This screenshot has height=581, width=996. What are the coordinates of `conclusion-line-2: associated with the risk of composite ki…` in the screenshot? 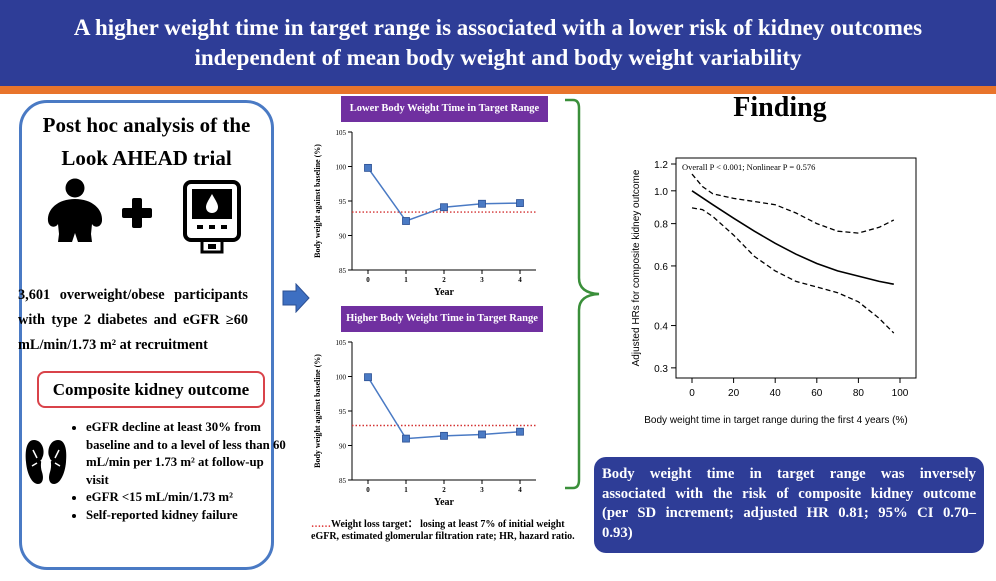 It's located at (789, 493).